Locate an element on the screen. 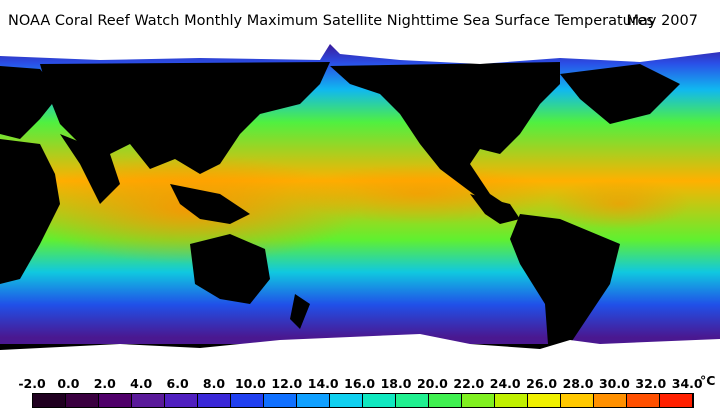 The width and height of the screenshot is (720, 411). southeast-asia-islands is located at coordinates (210, 204).